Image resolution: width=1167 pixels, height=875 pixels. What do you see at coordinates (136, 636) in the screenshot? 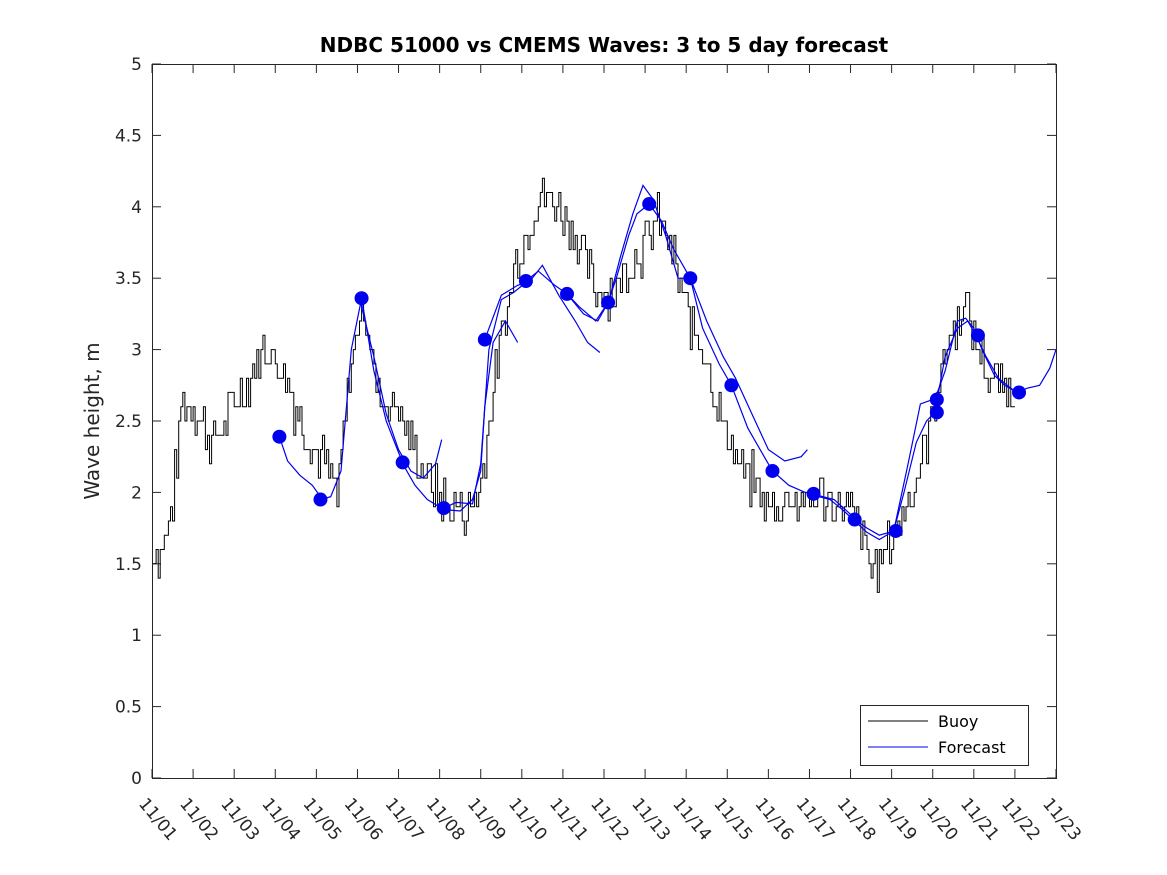
I see `y-tick-label: 1` at bounding box center [136, 636].